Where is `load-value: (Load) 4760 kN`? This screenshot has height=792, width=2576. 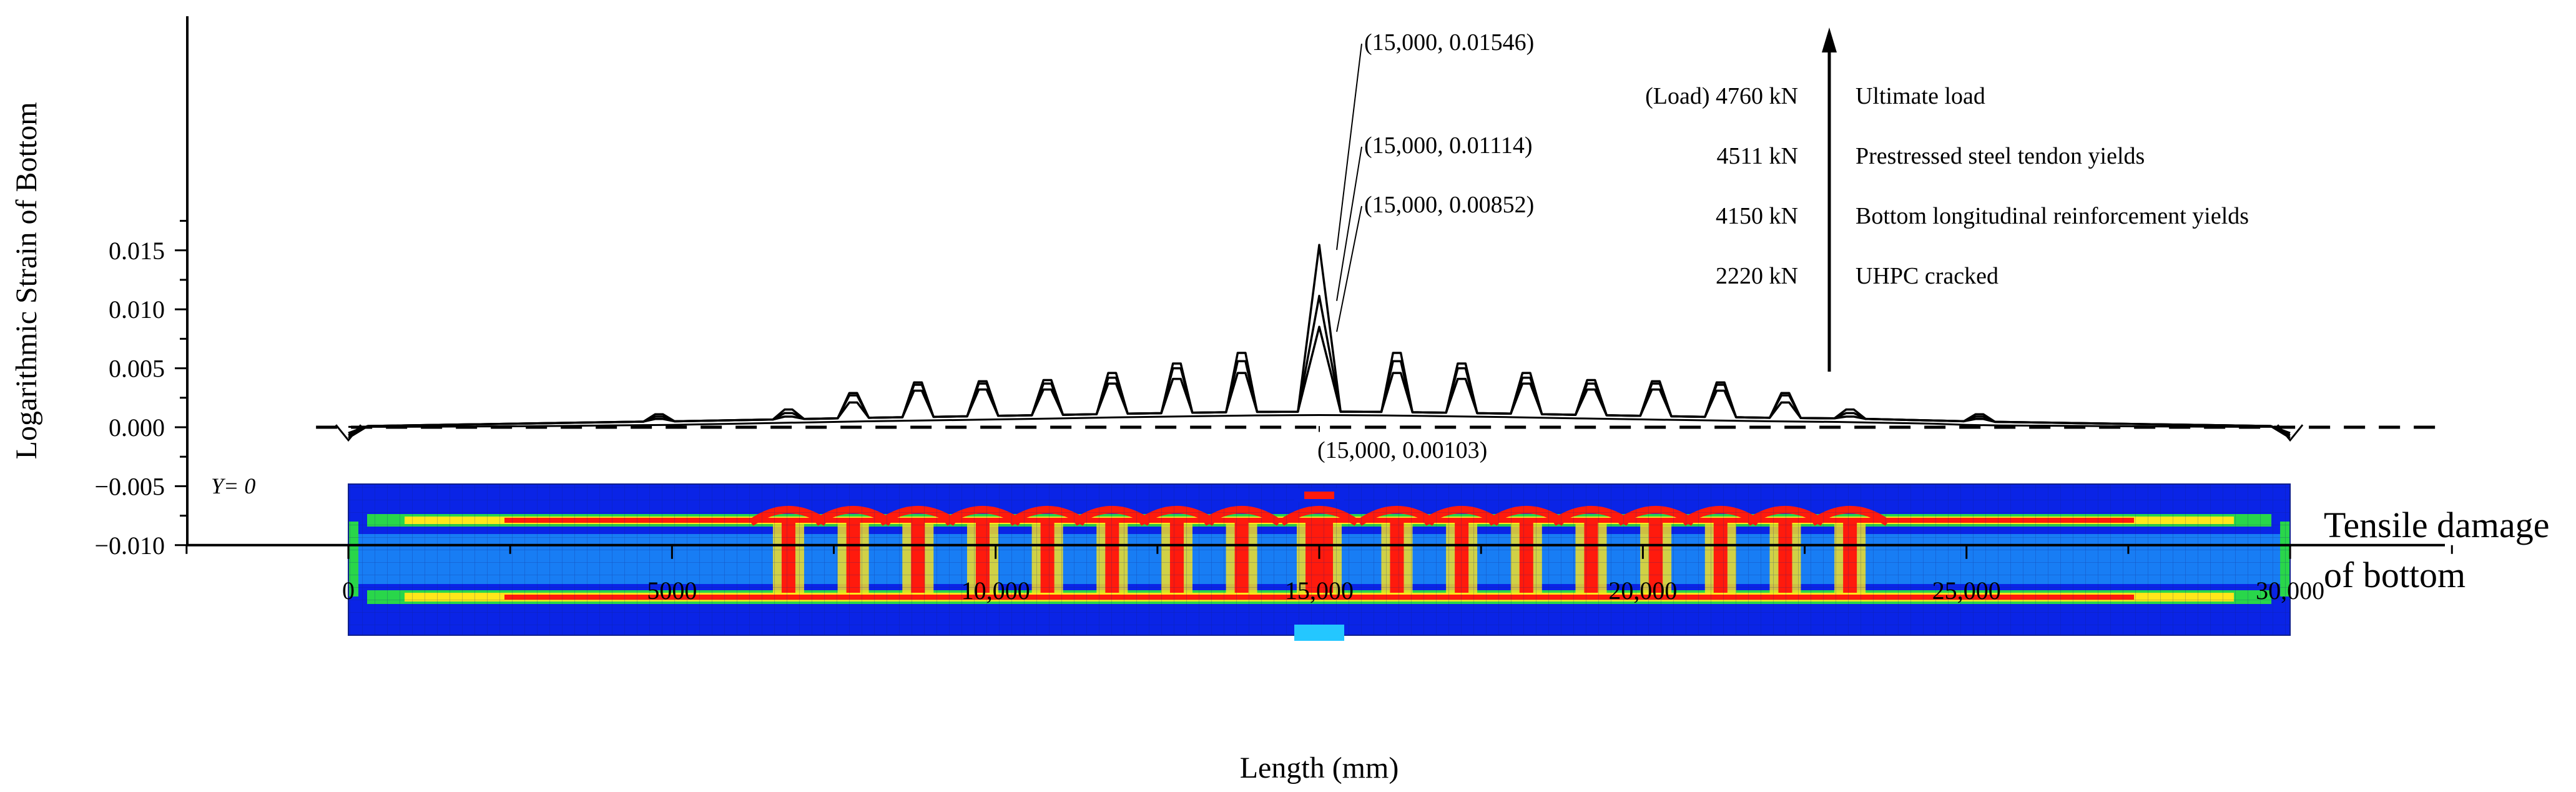 load-value: (Load) 4760 kN is located at coordinates (1721, 96).